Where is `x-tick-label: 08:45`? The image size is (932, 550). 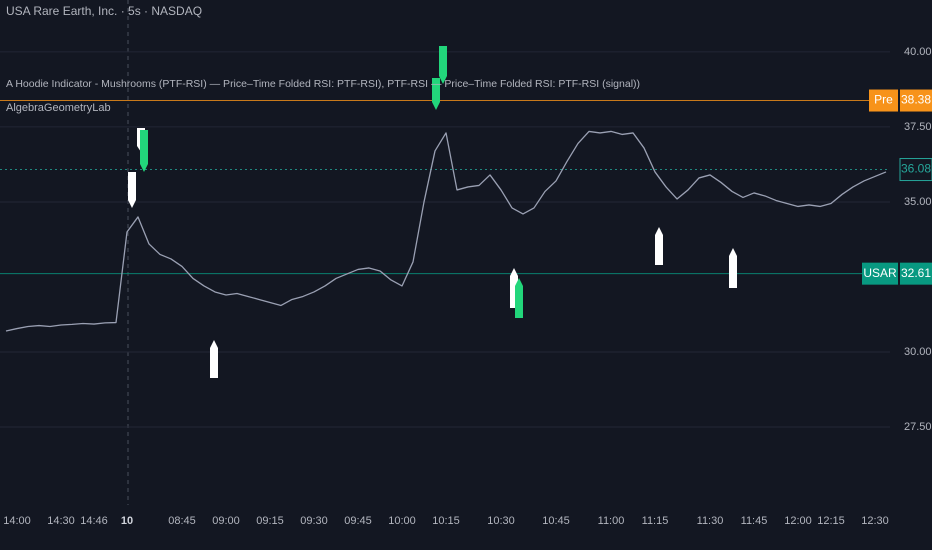 x-tick-label: 08:45 is located at coordinates (182, 521).